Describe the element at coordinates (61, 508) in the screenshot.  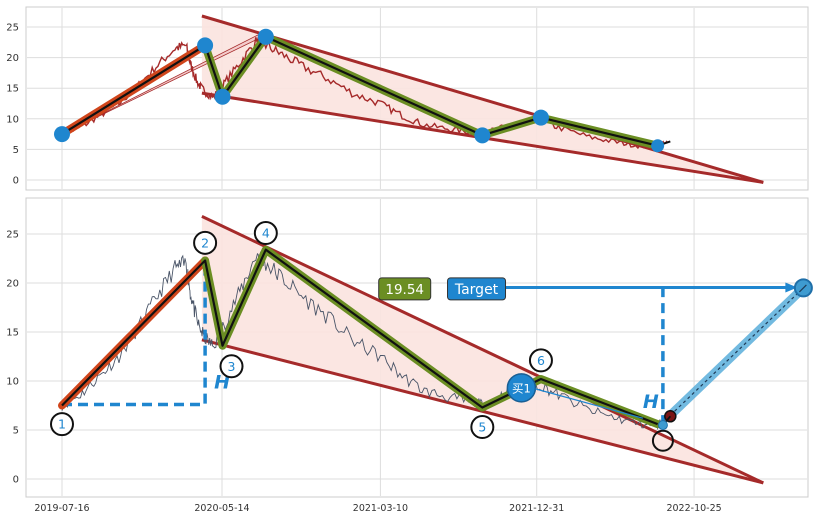
I see `x-tick-label: 2019-07-16` at that location.